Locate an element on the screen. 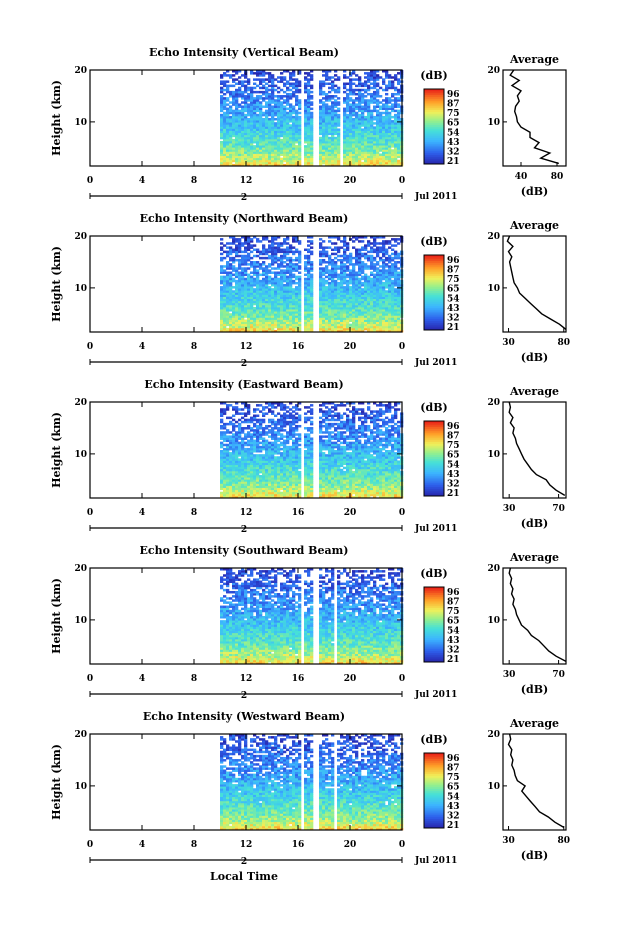 The width and height of the screenshot is (620, 929). colorbar-tick-label: 21 is located at coordinates (453, 162).